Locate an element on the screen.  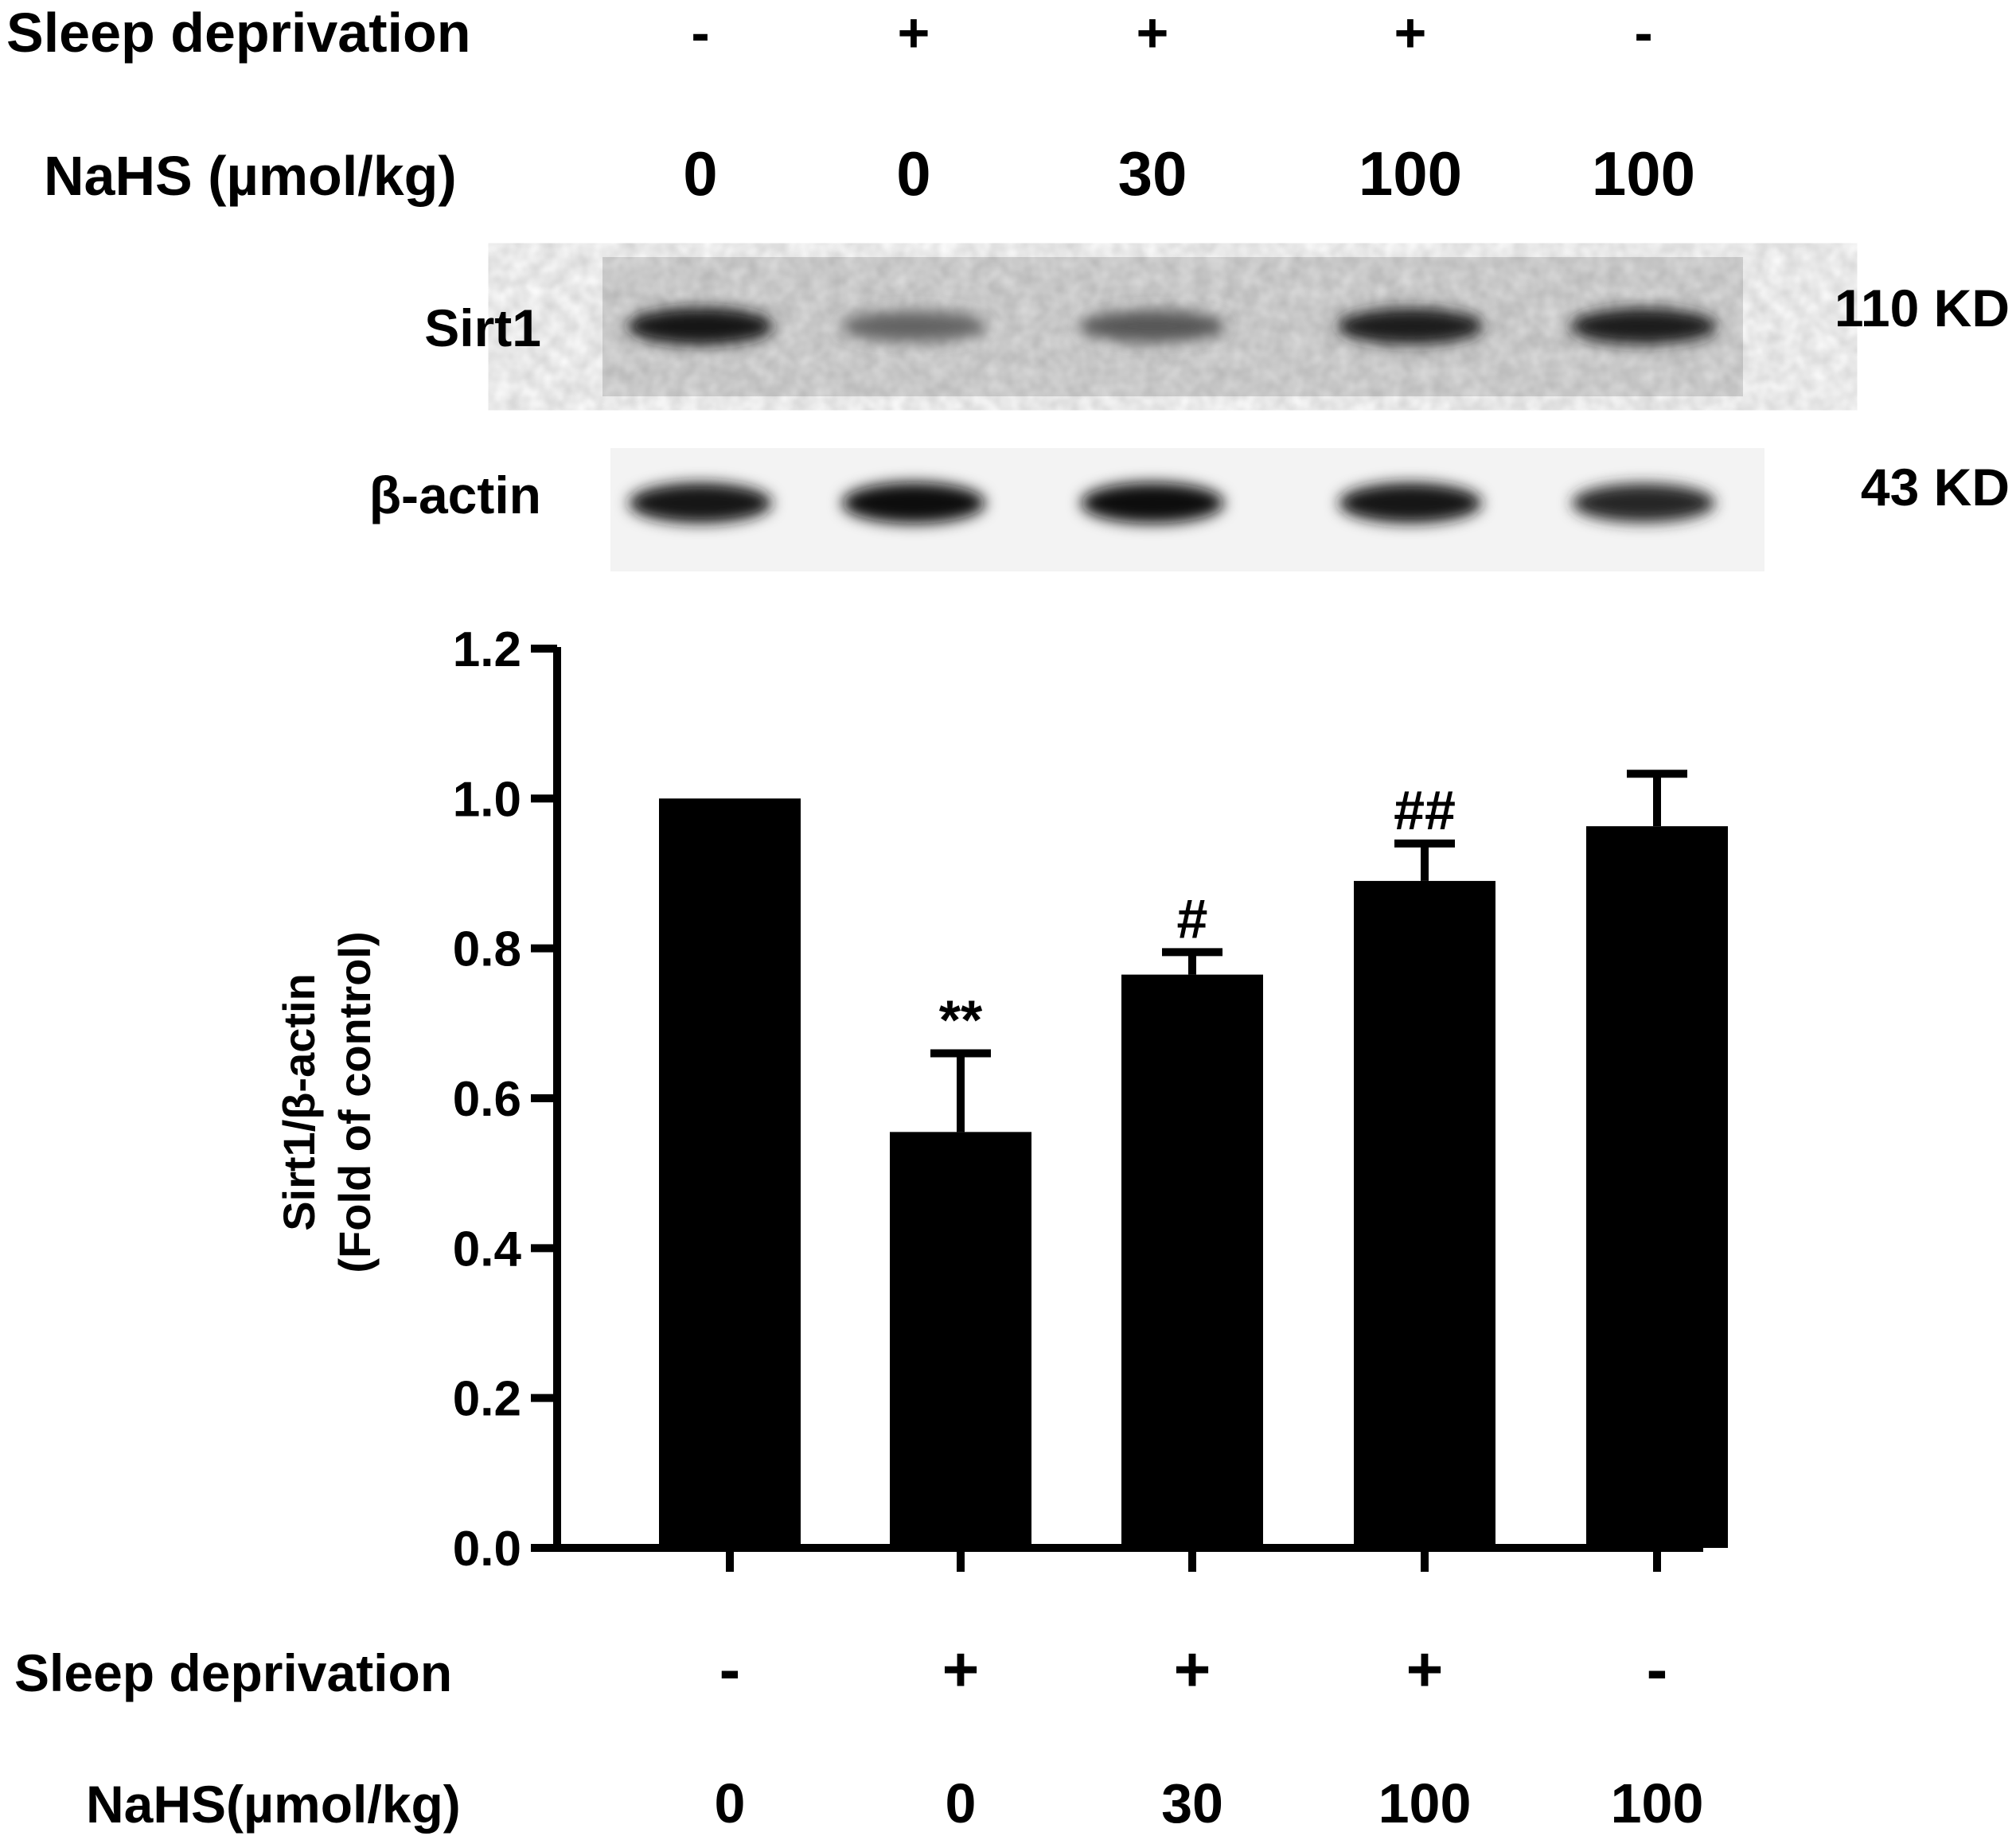
y-tick-label: 0.4 is located at coordinates (488, 1249).